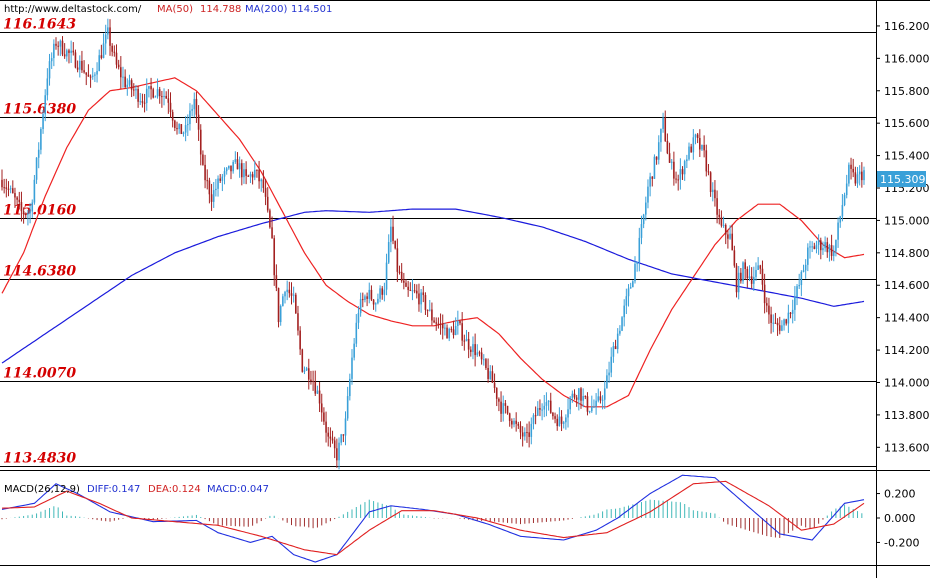 The image size is (930, 582). Describe the element at coordinates (907, 382) in the screenshot. I see `price-tick-label: 114.000` at that location.